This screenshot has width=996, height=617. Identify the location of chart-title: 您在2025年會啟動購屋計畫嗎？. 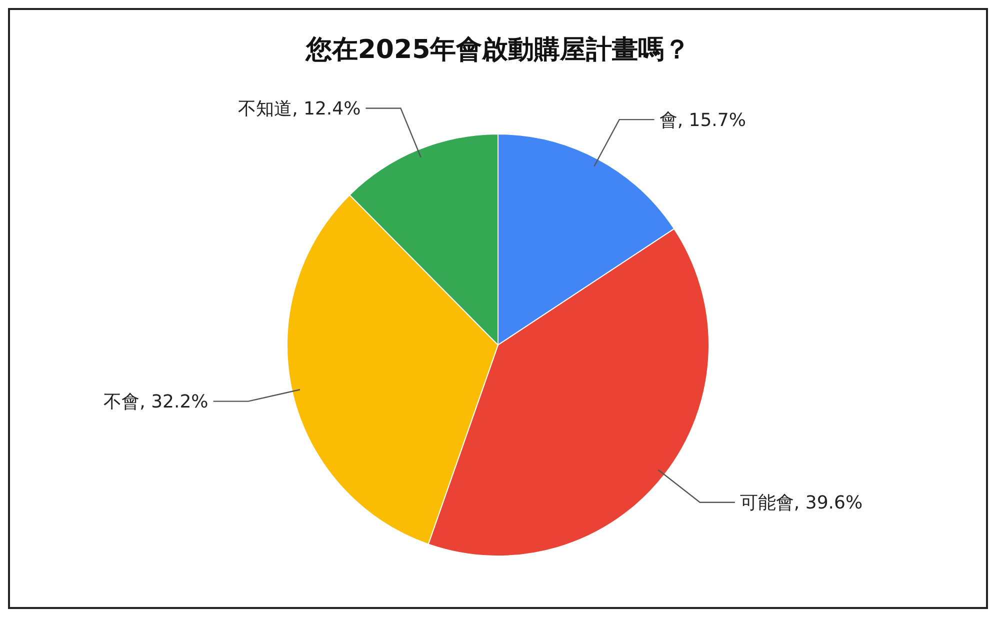
(497, 50).